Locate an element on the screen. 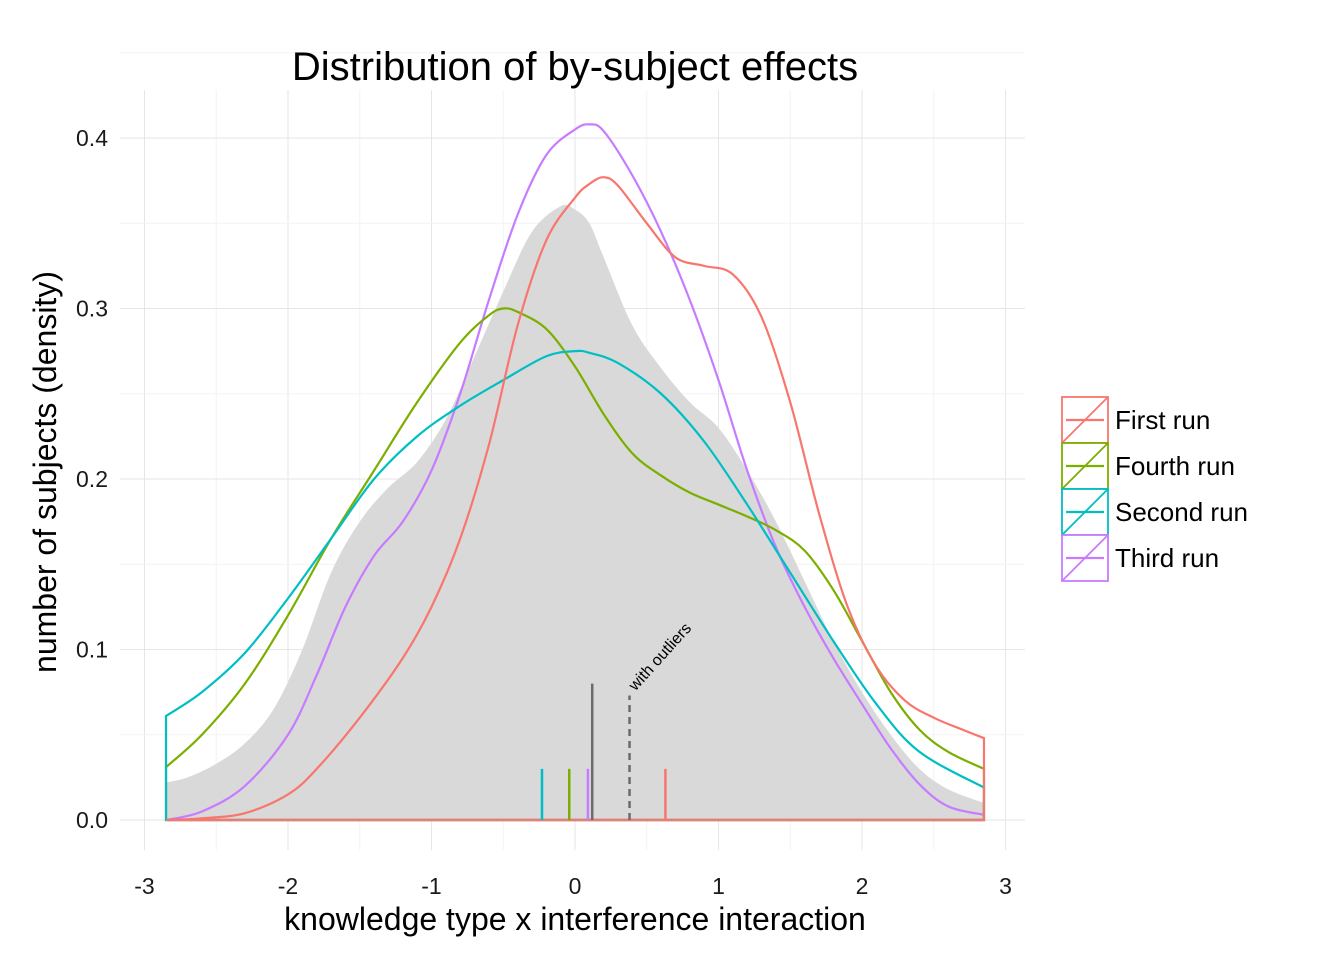 The height and width of the screenshot is (960, 1344). legend-label: Fourth run is located at coordinates (1175, 466).